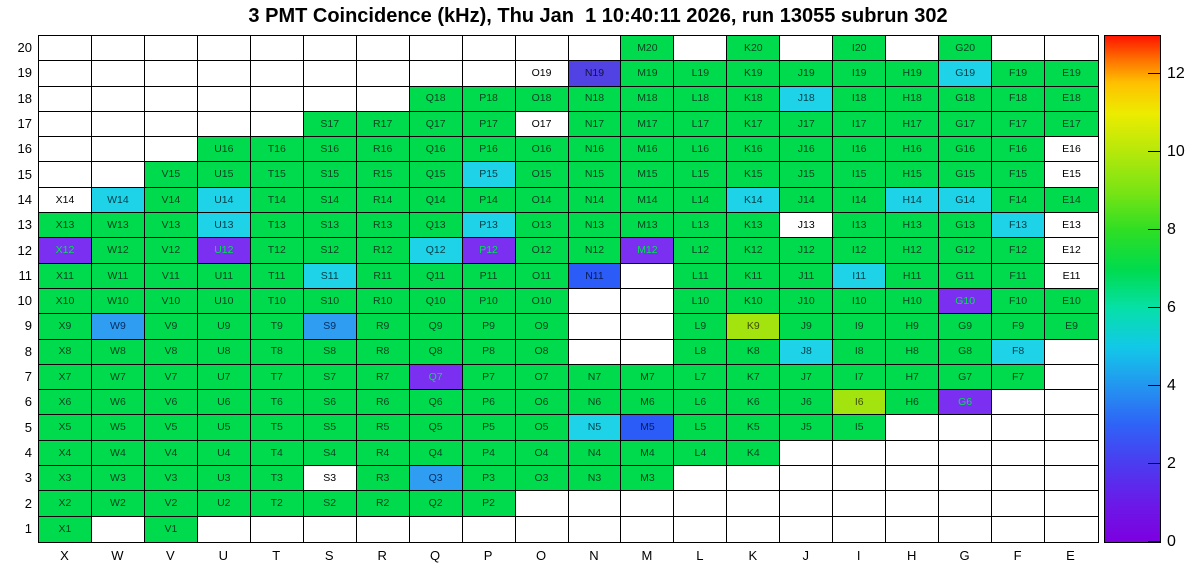 The image size is (1196, 572). Describe the element at coordinates (860, 124) in the screenshot. I see `heatmap-cell: I17` at that location.